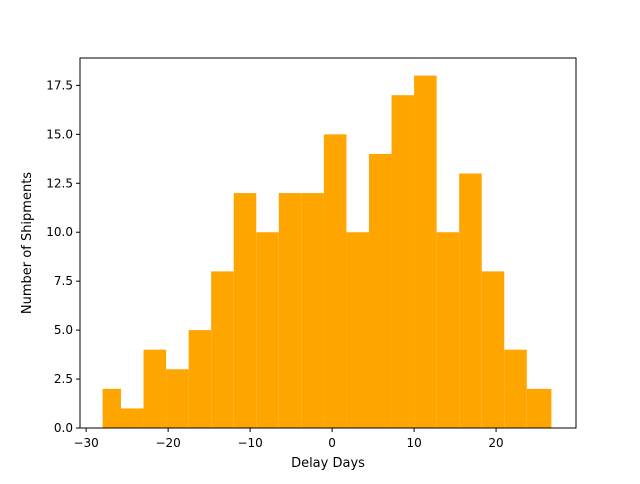  What do you see at coordinates (249, 443) in the screenshot?
I see `x-tick-label: −10` at bounding box center [249, 443].